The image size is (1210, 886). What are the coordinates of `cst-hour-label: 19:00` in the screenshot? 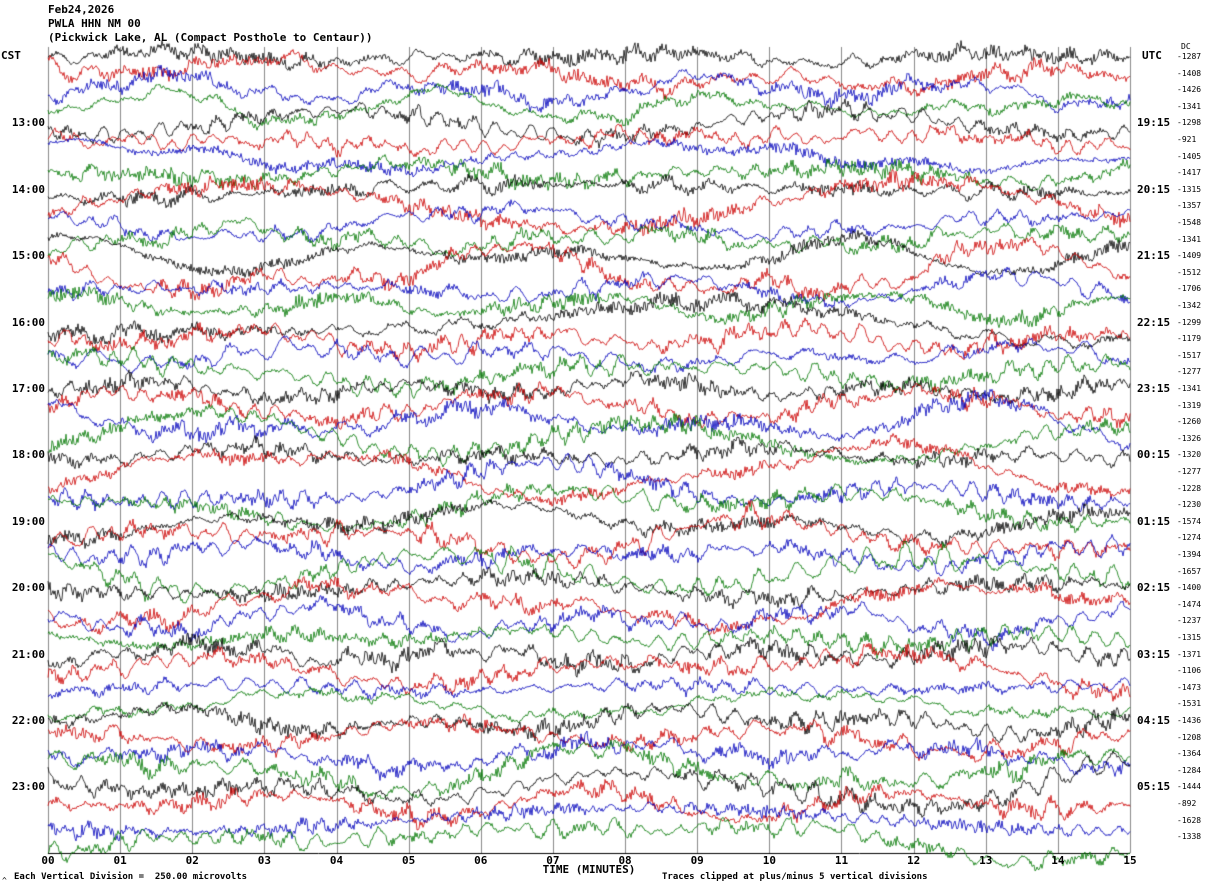 It's located at (28, 521).